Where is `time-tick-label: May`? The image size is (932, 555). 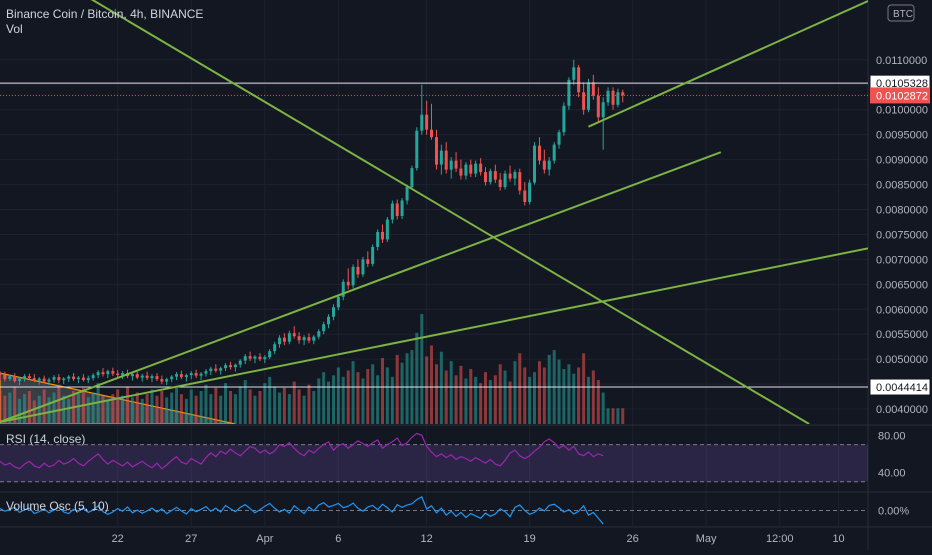
time-tick-label: May is located at coordinates (706, 539).